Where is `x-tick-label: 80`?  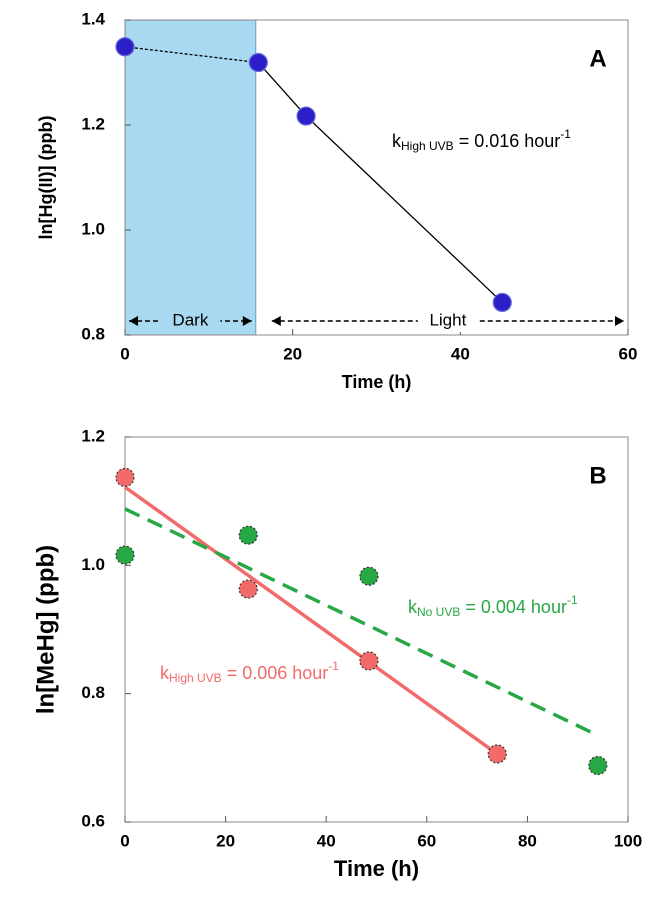 x-tick-label: 80 is located at coordinates (527, 840).